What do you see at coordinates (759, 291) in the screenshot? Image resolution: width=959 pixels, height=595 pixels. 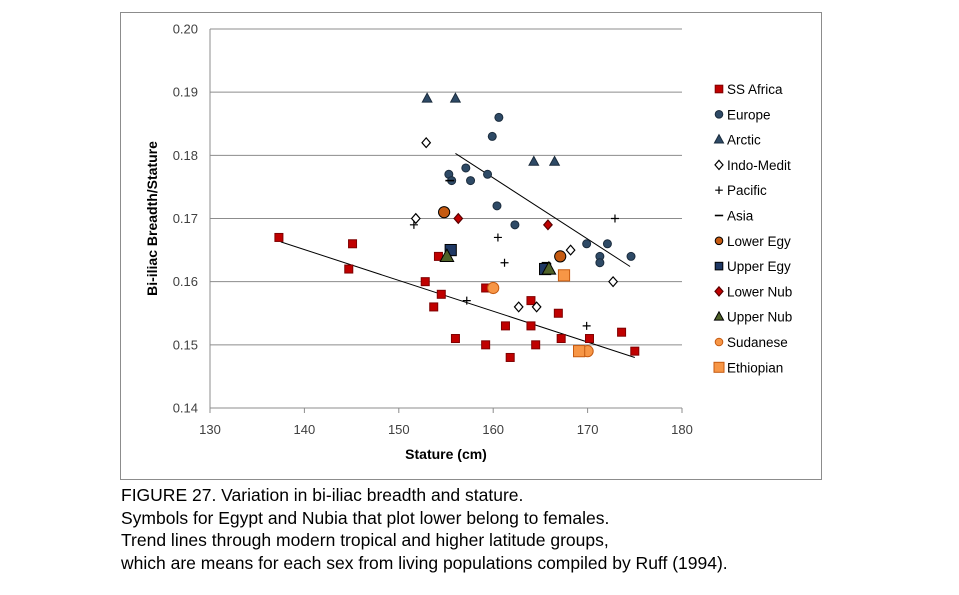 I see `legend-label-lower-nub: Lower Nub` at bounding box center [759, 291].